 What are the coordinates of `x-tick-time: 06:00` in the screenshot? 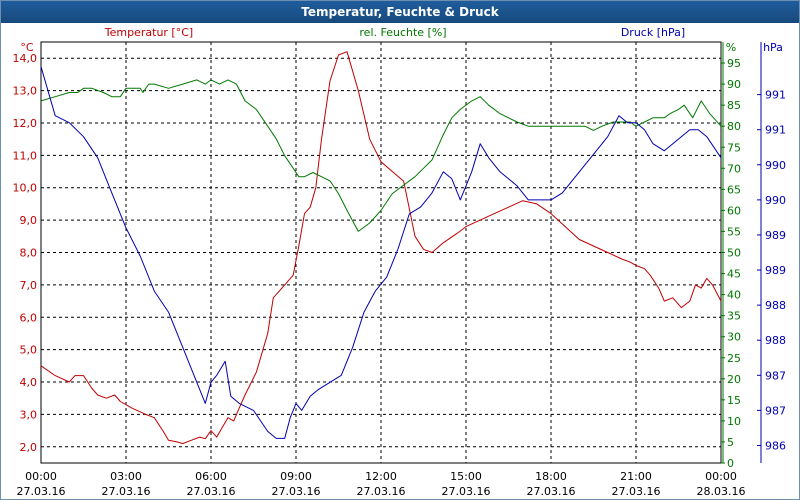 It's located at (211, 476).